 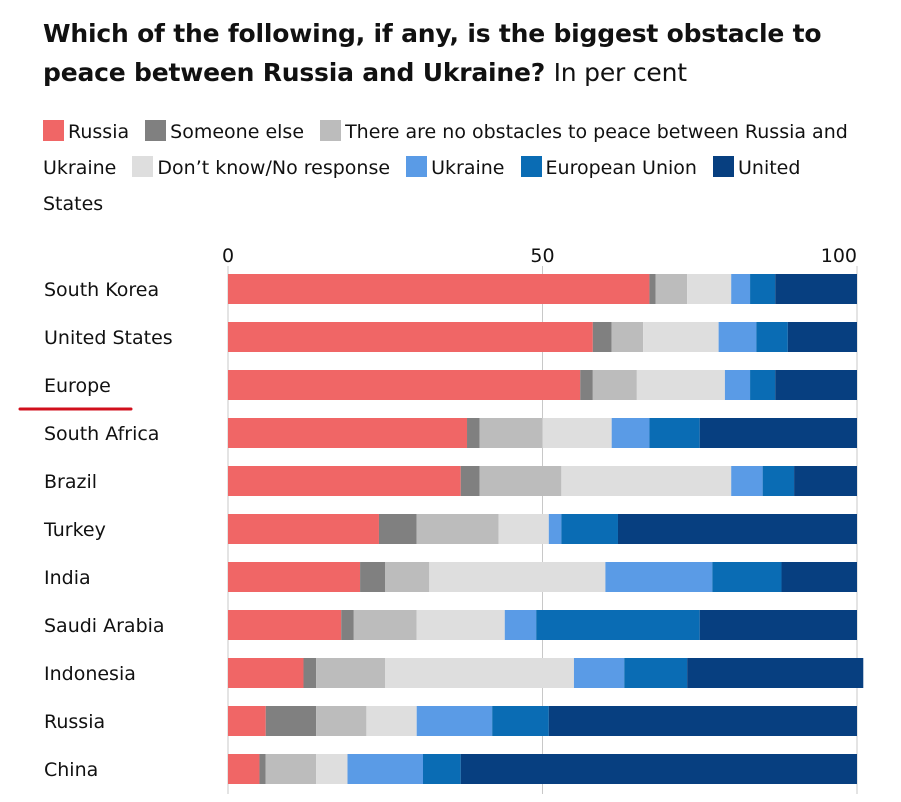 I want to click on category-label: Turkey, so click(x=74, y=530).